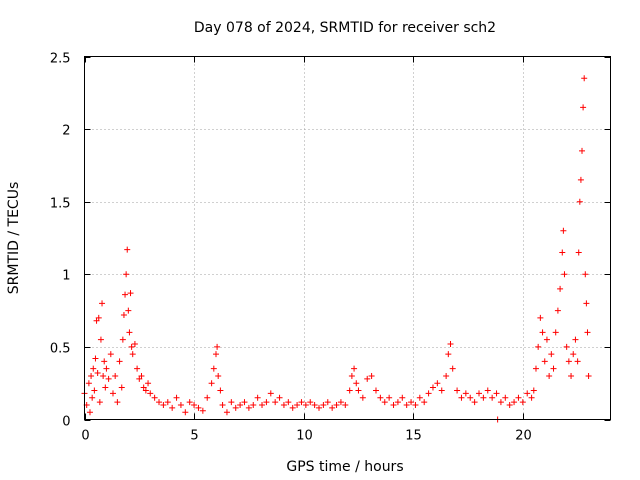  Describe the element at coordinates (194, 436) in the screenshot. I see `x-tick-label: 5` at that location.